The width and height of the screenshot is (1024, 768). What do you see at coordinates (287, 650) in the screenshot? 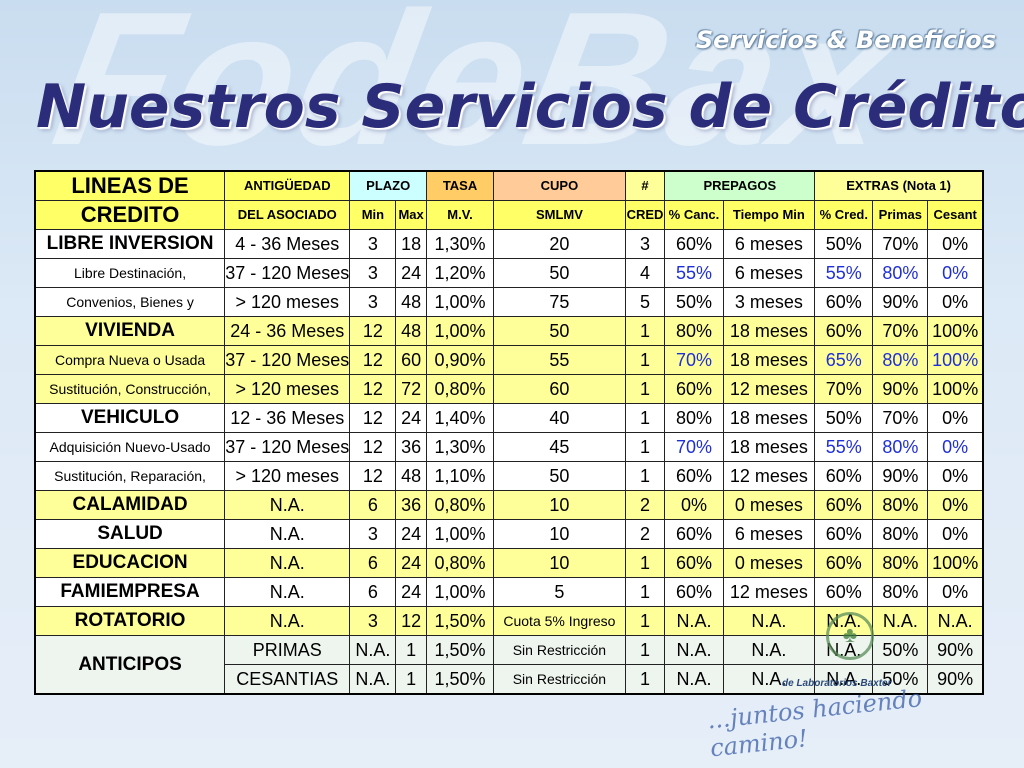
I see `cell-antiguedad: PRIMAS` at bounding box center [287, 650].